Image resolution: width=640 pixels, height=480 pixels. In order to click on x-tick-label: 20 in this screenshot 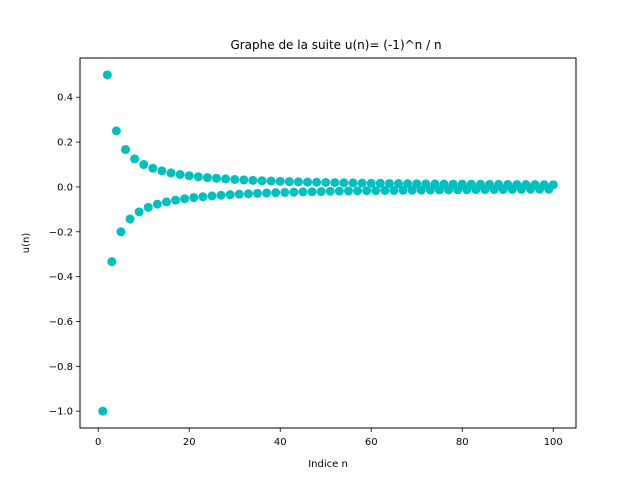, I will do `click(189, 442)`.